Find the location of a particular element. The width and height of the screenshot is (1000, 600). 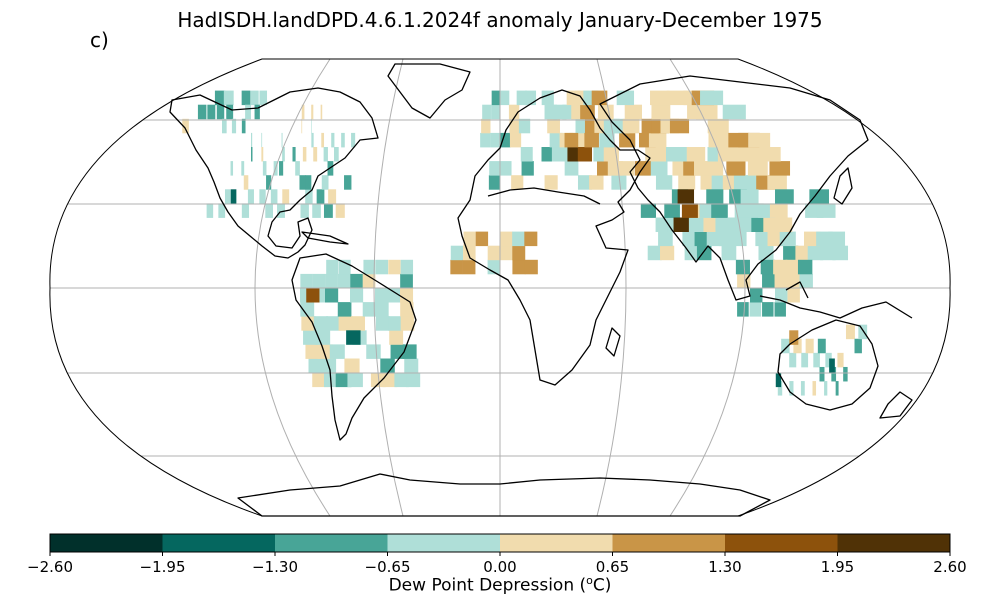

coast-australia is located at coordinates (828, 365).